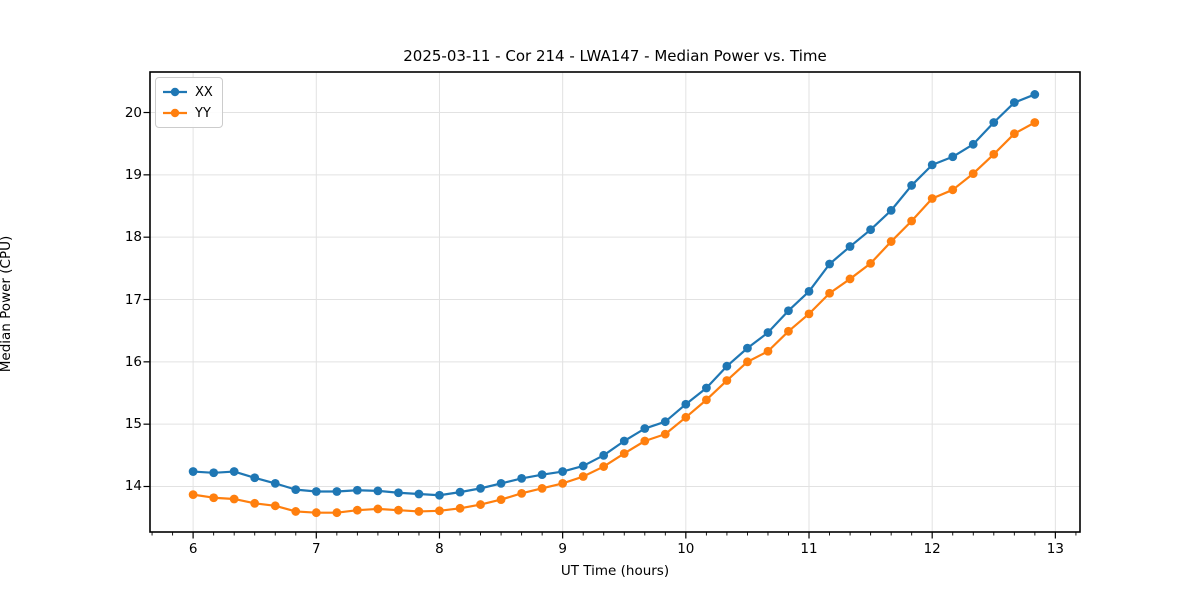  What do you see at coordinates (133, 237) in the screenshot?
I see `y-tick-label: 18` at bounding box center [133, 237].